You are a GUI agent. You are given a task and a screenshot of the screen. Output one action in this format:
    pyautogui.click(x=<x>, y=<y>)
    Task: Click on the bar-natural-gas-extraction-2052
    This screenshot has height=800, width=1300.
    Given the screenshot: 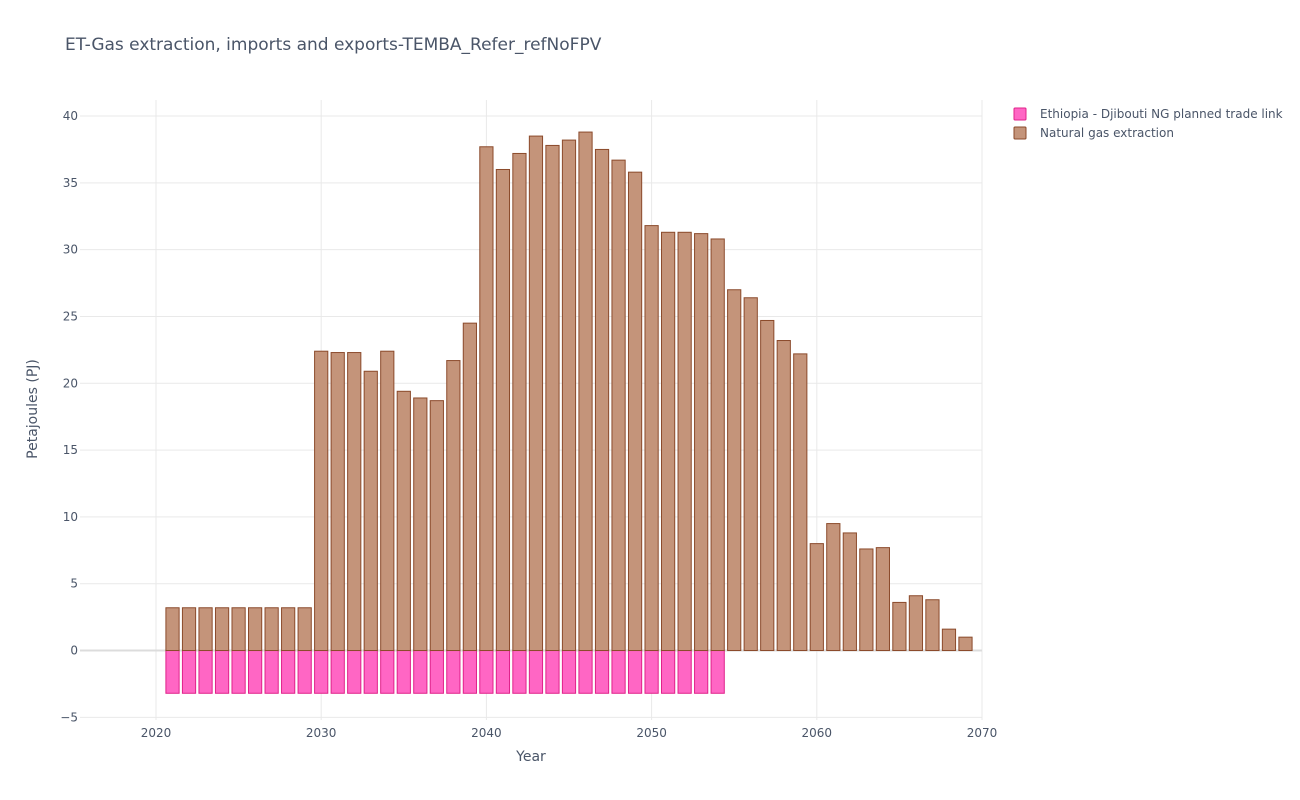 What is the action you would take?
    pyautogui.click(x=684, y=441)
    